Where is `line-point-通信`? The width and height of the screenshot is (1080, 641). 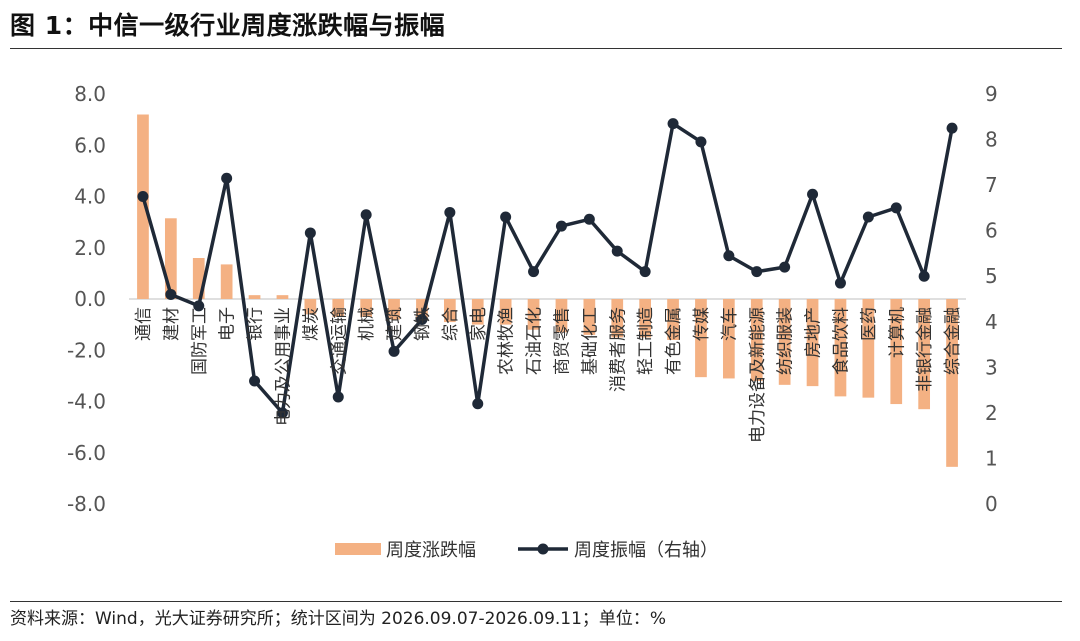
line-point-通信 is located at coordinates (143, 196).